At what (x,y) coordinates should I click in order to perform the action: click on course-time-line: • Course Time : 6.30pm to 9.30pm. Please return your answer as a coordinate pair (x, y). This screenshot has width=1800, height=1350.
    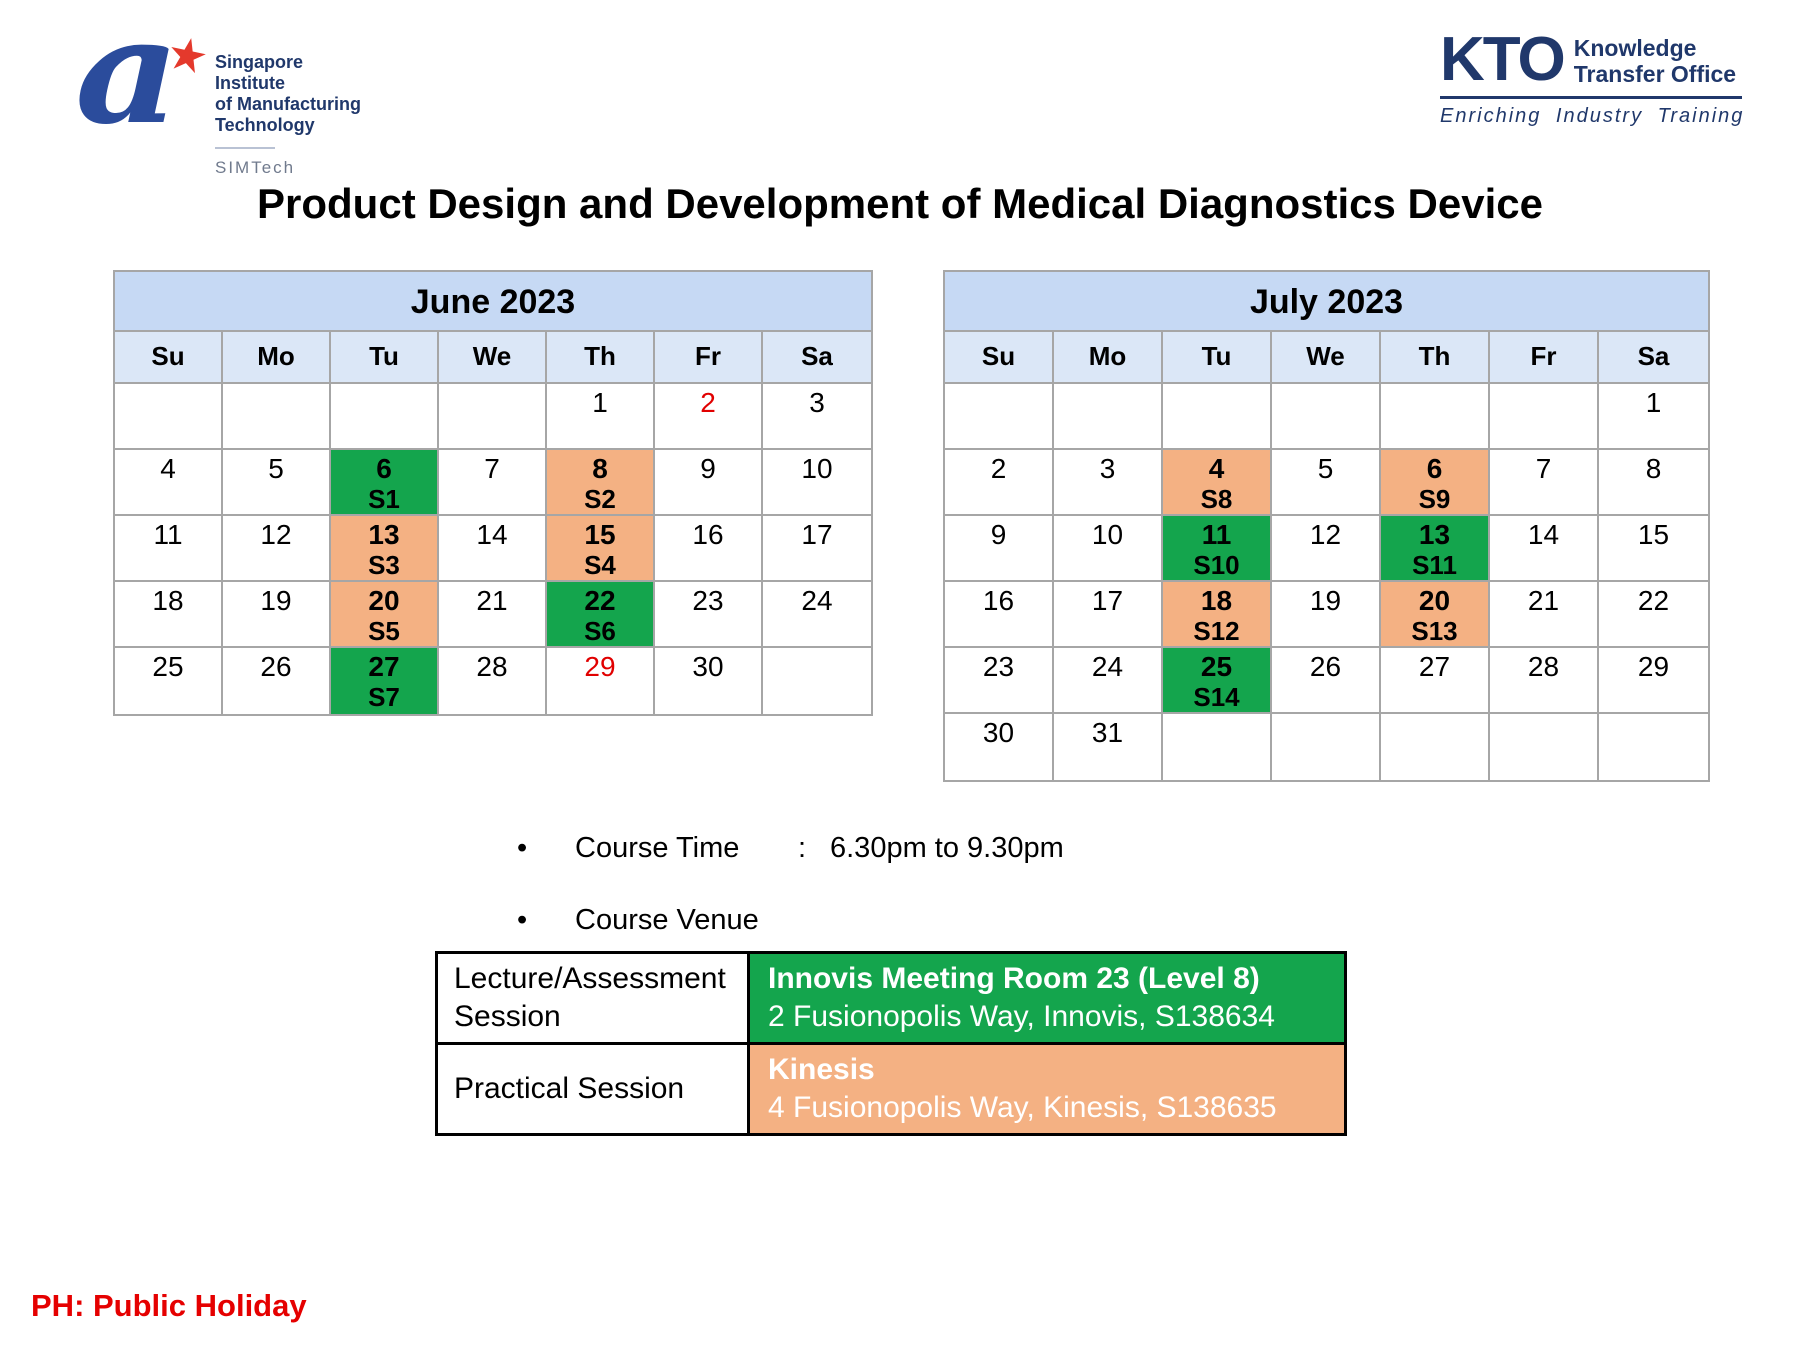
    Looking at the image, I should click on (790, 848).